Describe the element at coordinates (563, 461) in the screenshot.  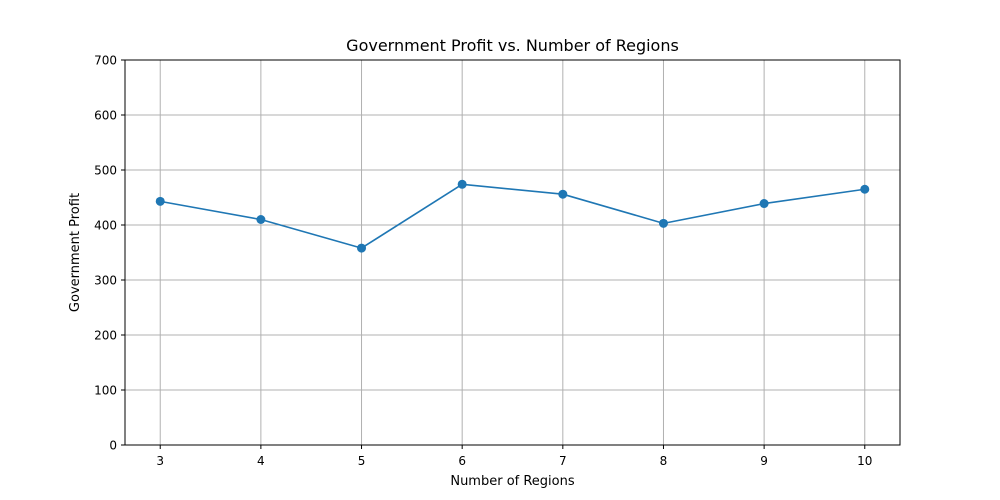
I see `x-tick-label: 7` at that location.